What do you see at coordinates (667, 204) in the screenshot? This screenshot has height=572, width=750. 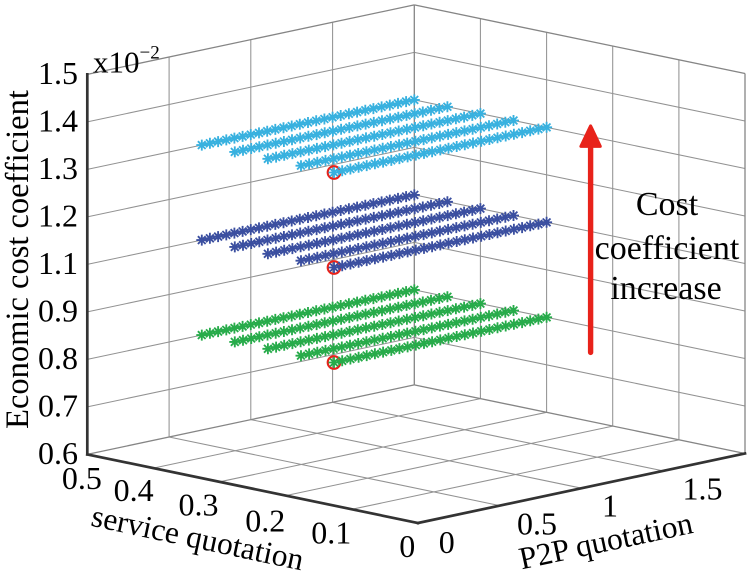 I see `svg-text: Cost` at bounding box center [667, 204].